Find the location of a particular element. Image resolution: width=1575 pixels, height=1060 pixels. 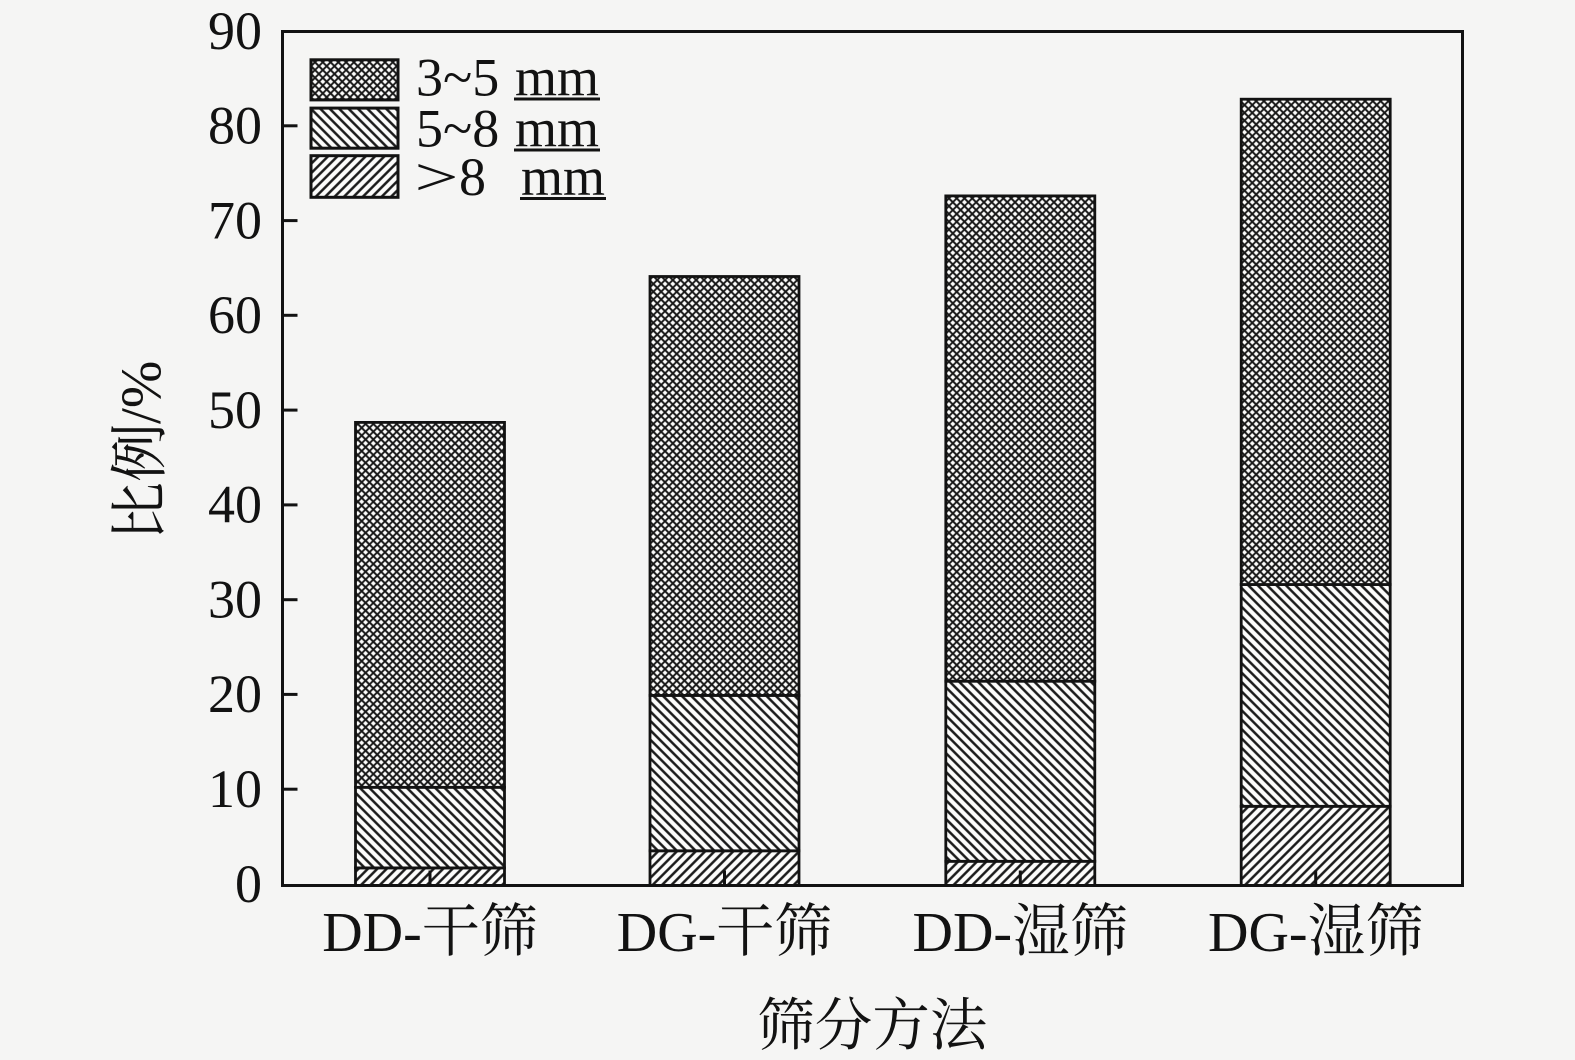

svg-text: 20 is located at coordinates (235, 694).